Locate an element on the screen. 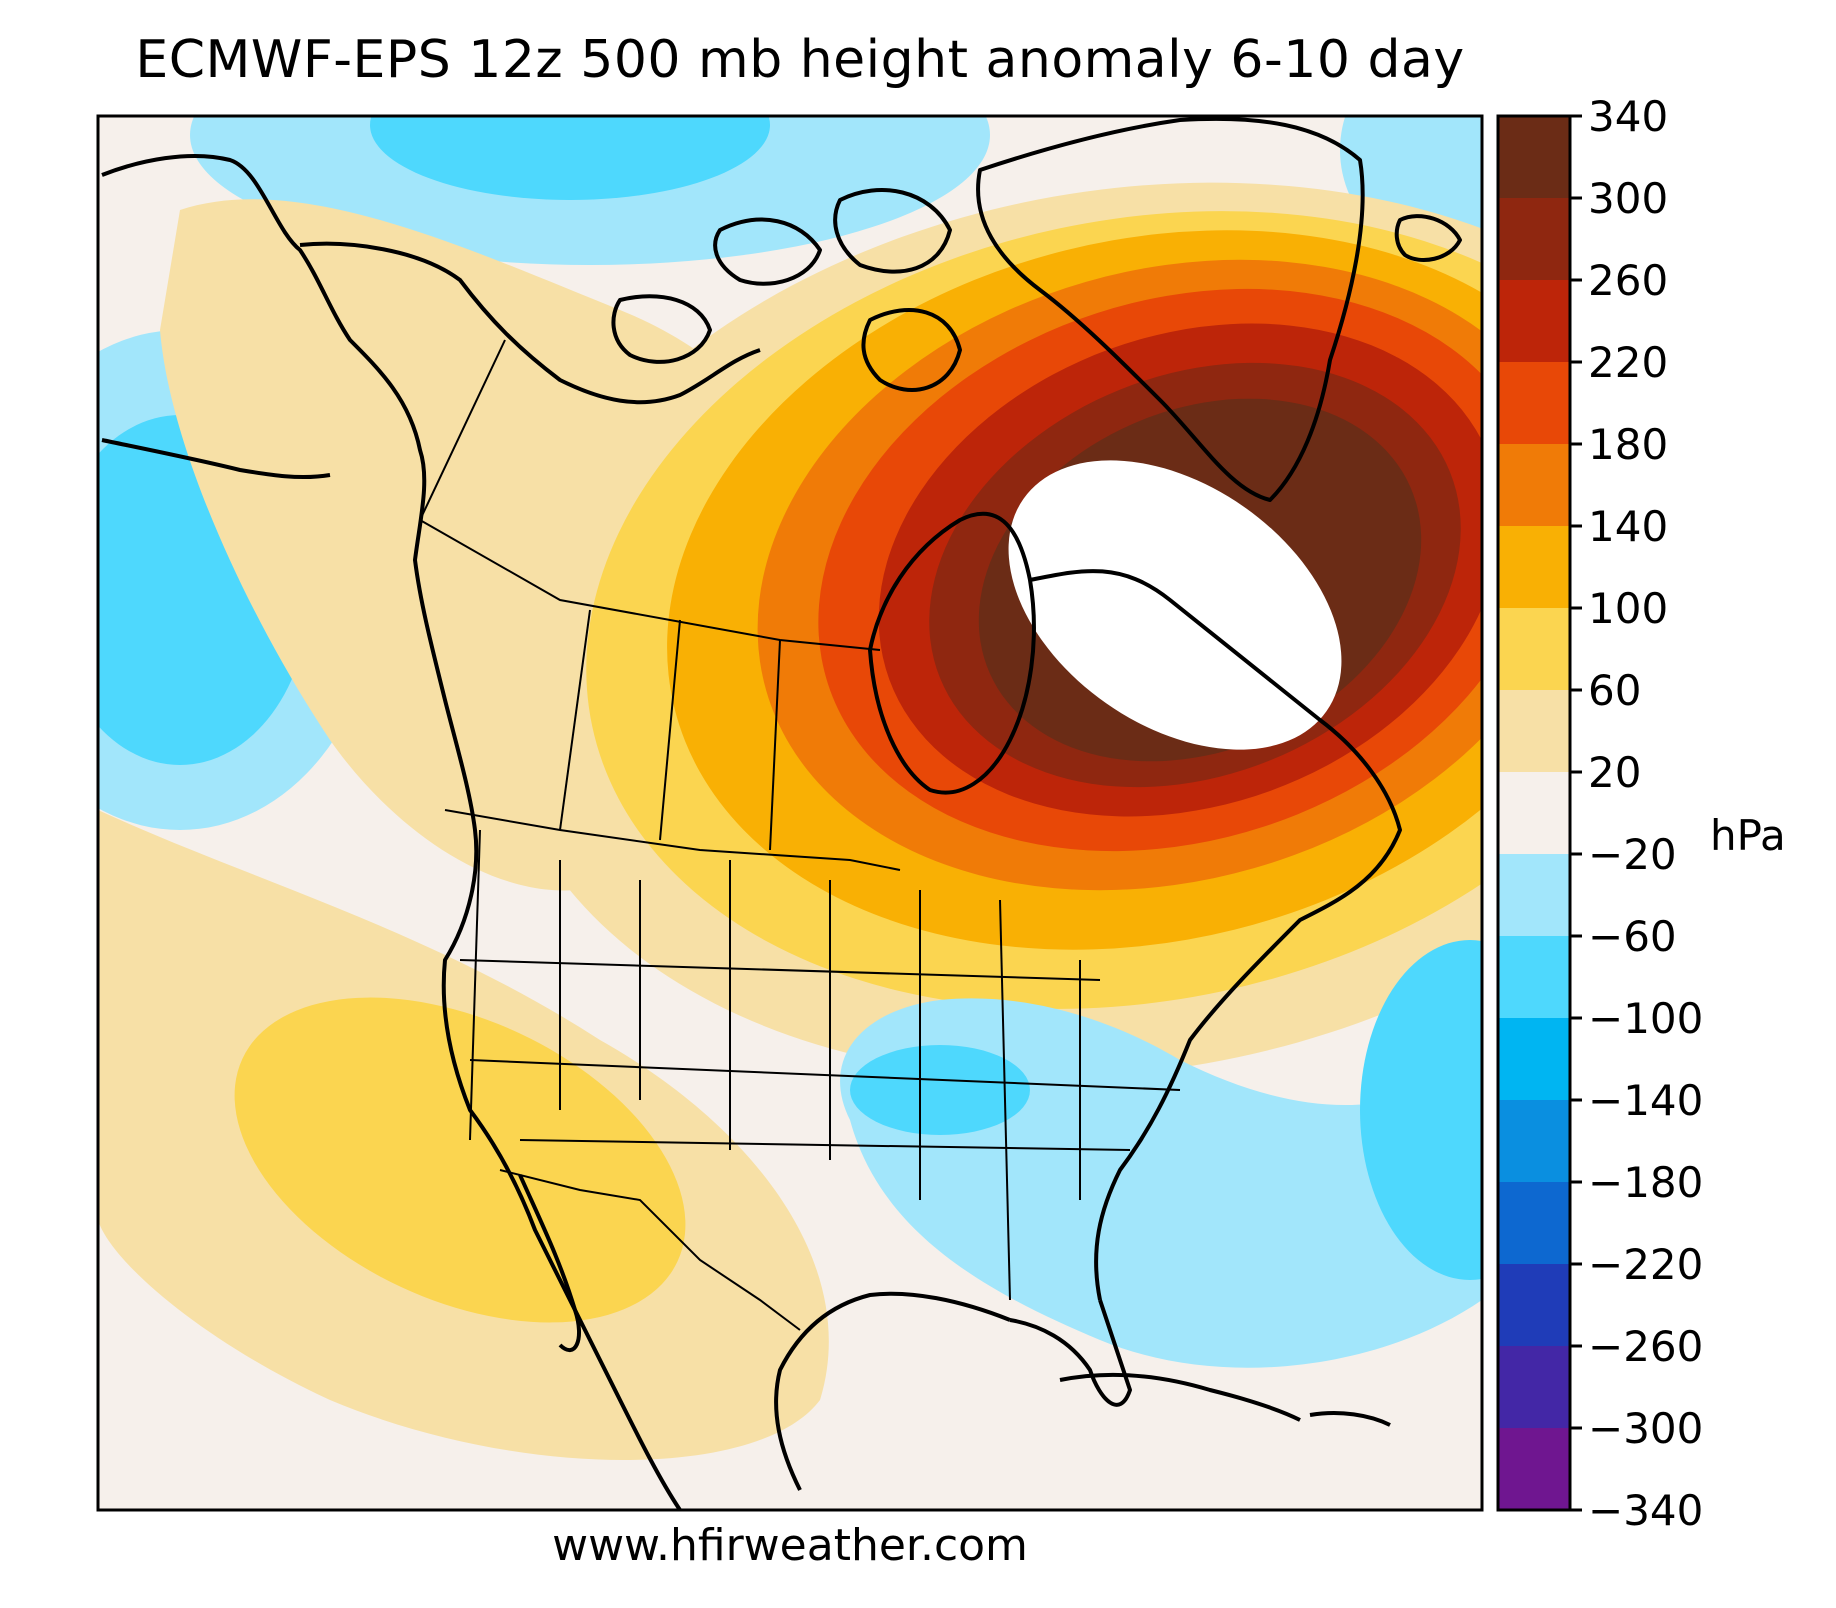 This screenshot has width=1836, height=1608. colorbar-tick-label: 140 is located at coordinates (1628, 526).